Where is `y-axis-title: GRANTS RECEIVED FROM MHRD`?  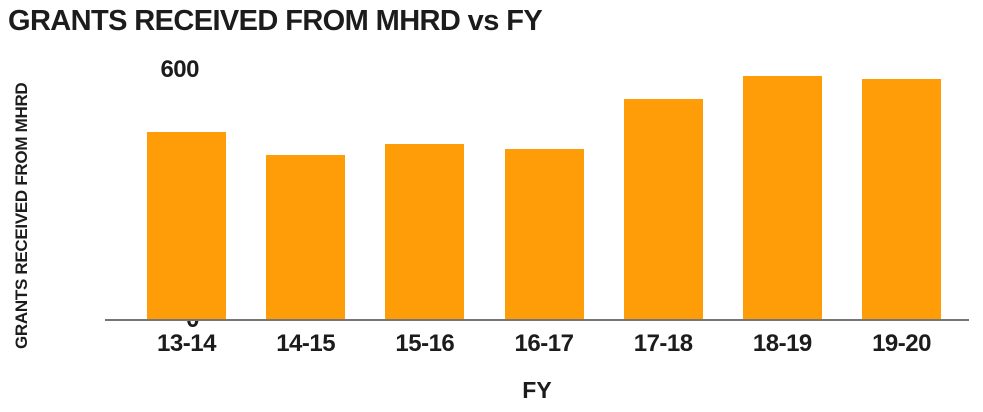
y-axis-title: GRANTS RECEIVED FROM MHRD is located at coordinates (21, 215).